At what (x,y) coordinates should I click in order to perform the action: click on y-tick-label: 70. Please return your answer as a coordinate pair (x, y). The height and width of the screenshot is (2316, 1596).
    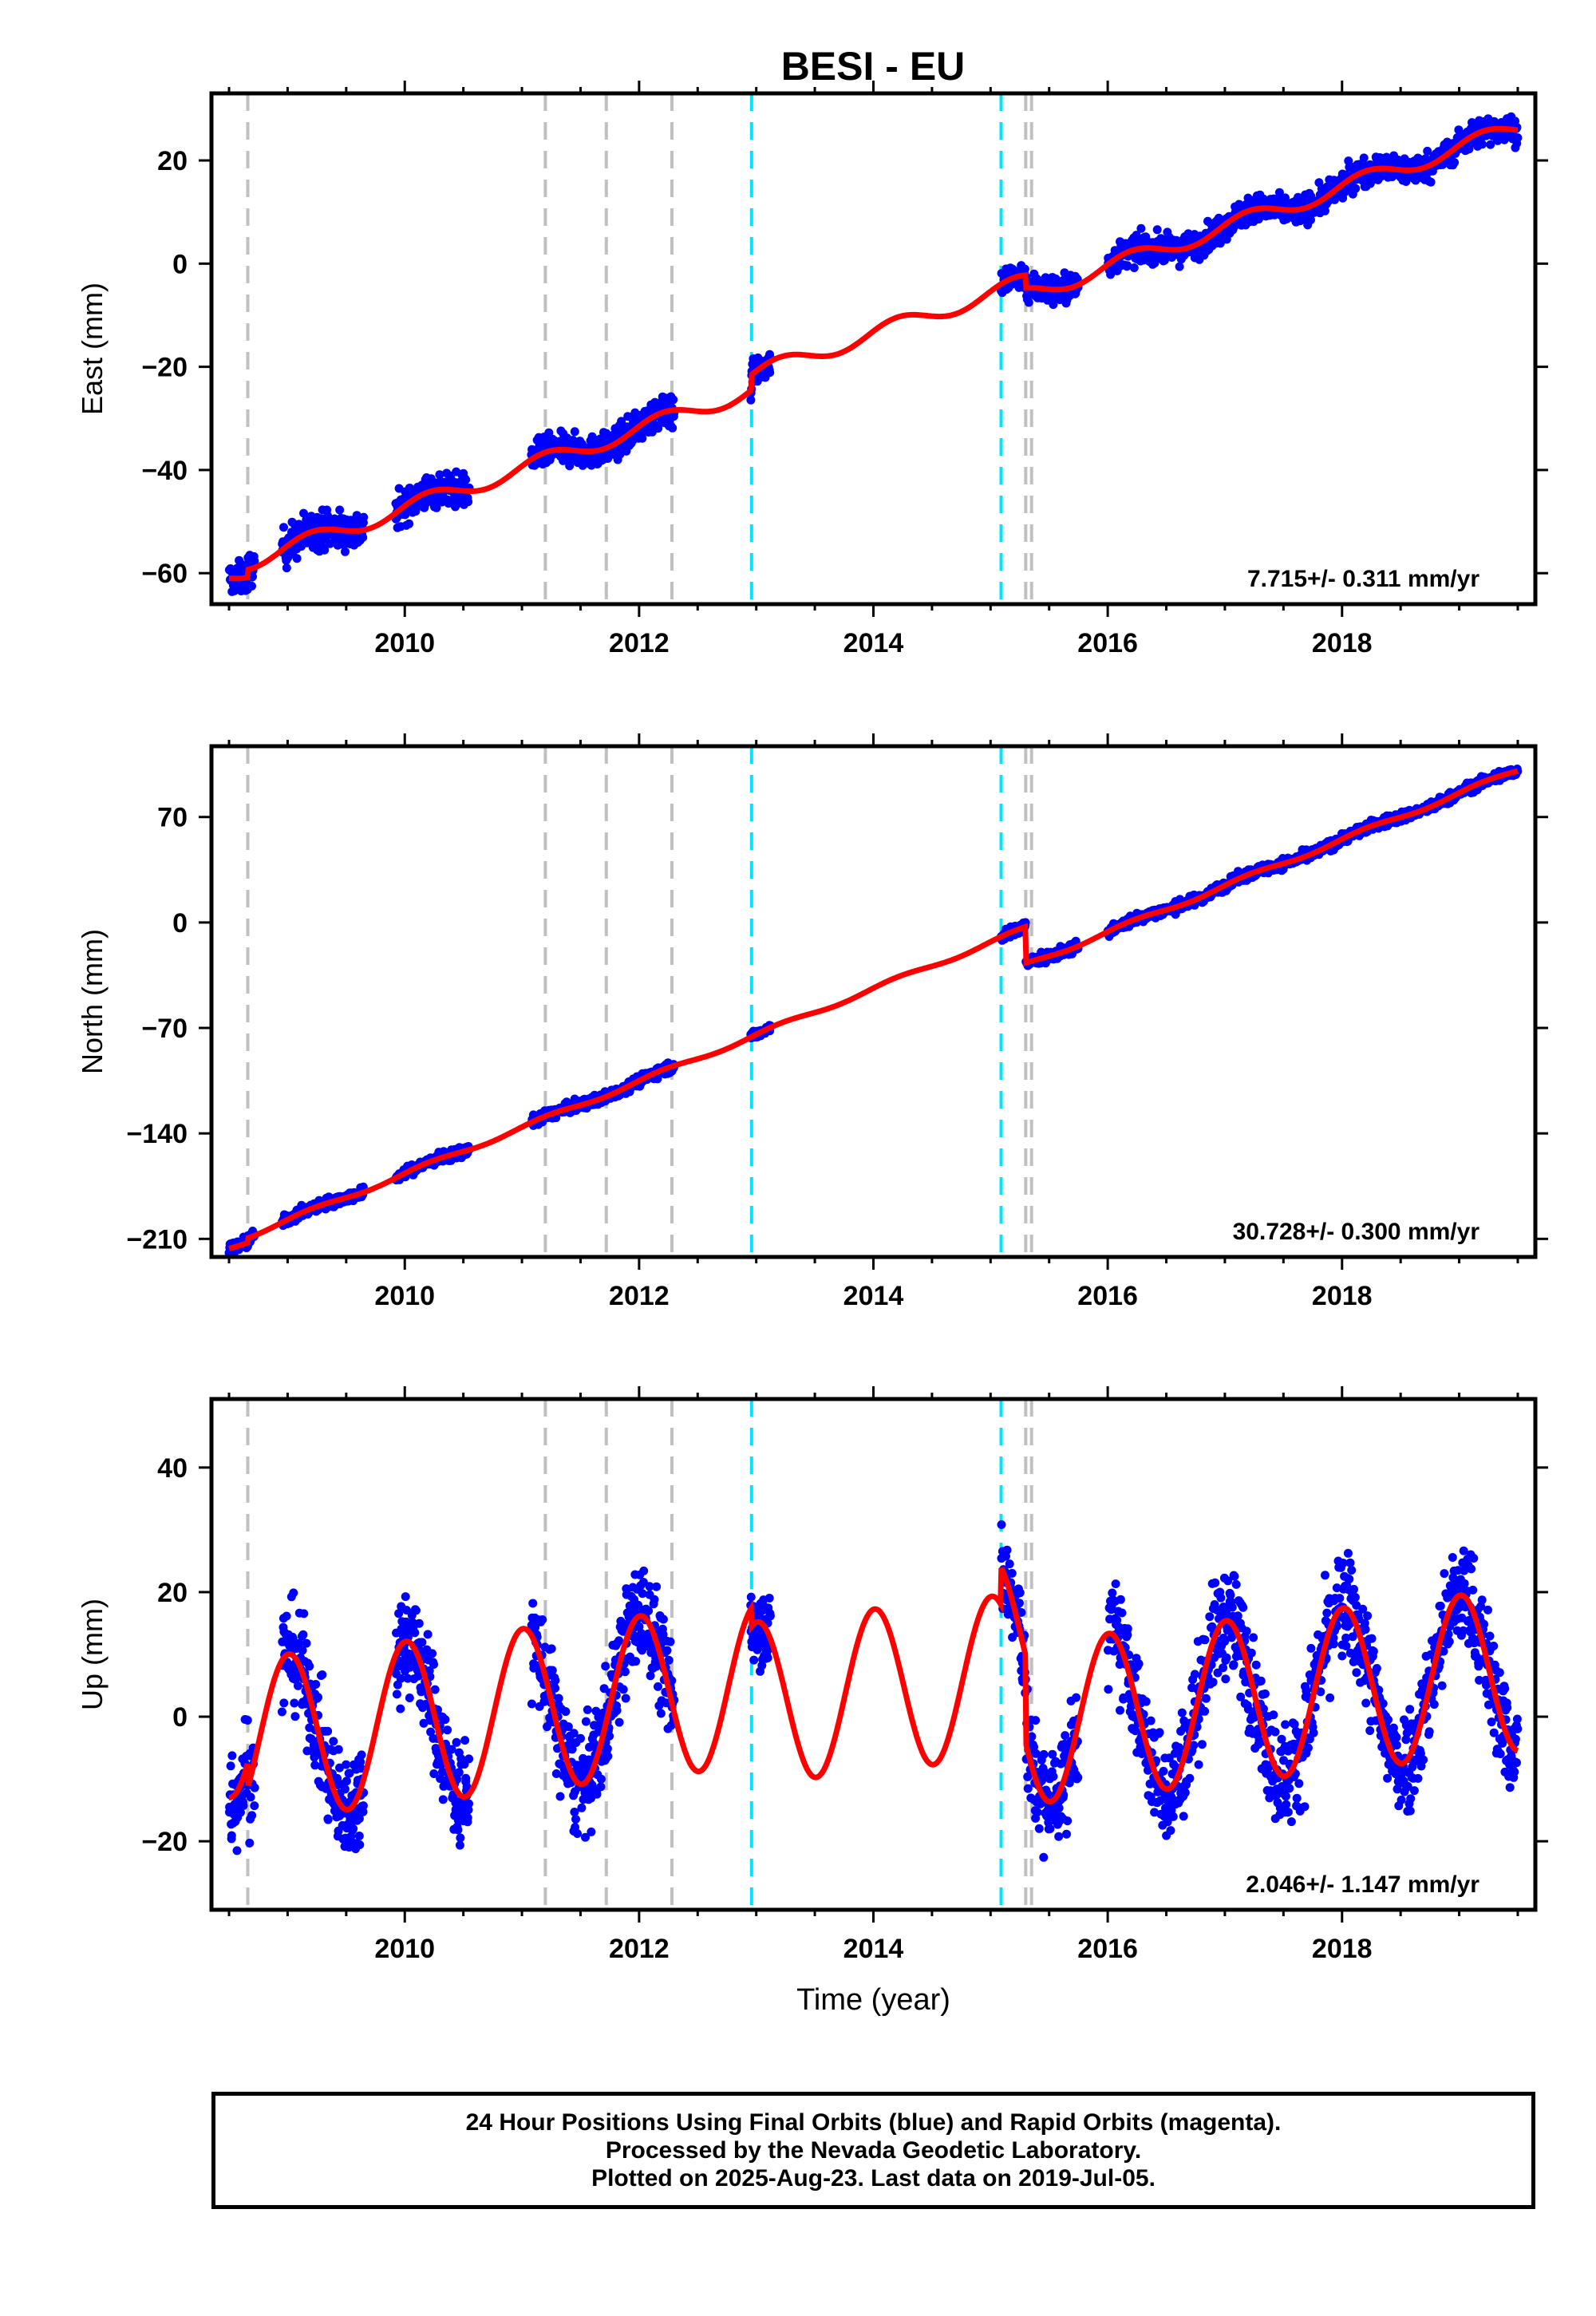
    Looking at the image, I should click on (172, 818).